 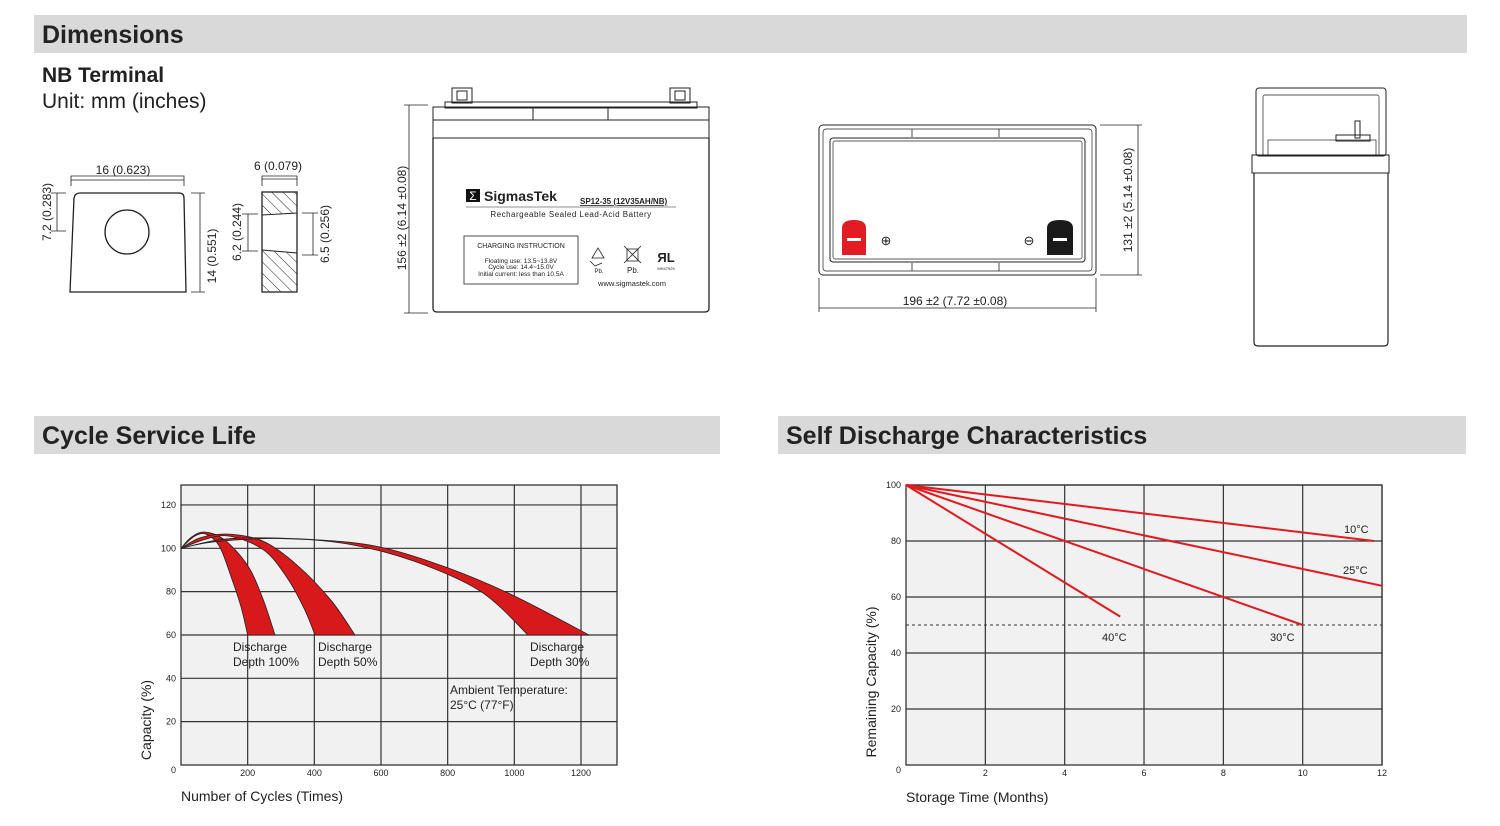 I want to click on x-tick-label: 800, so click(x=447, y=773).